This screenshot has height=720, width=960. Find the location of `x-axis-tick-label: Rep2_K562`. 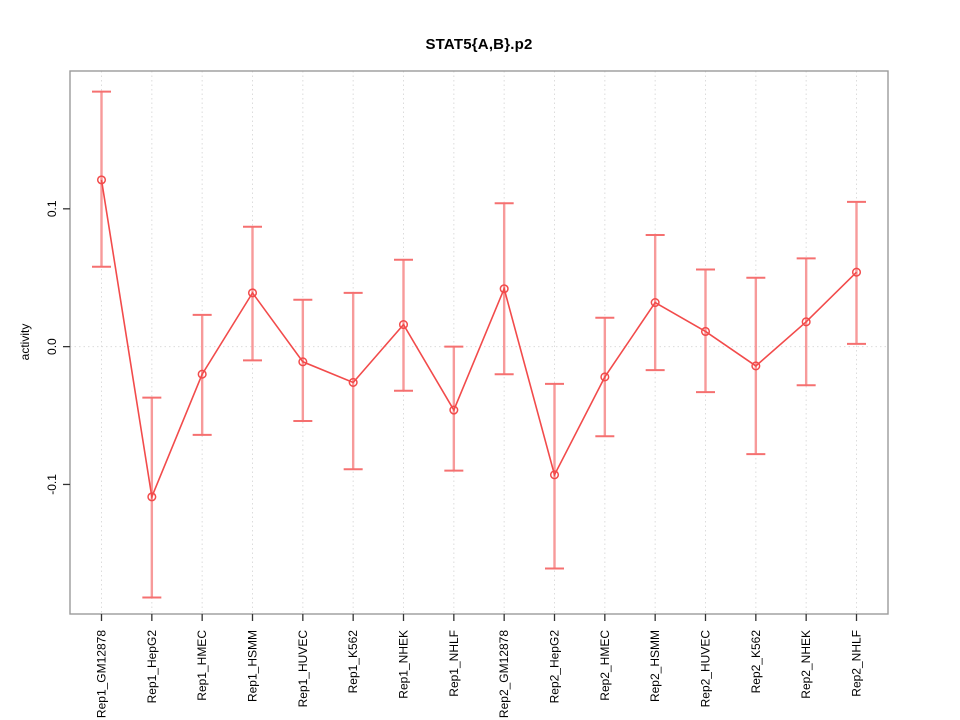

x-axis-tick-label: Rep2_K562 is located at coordinates (756, 662).